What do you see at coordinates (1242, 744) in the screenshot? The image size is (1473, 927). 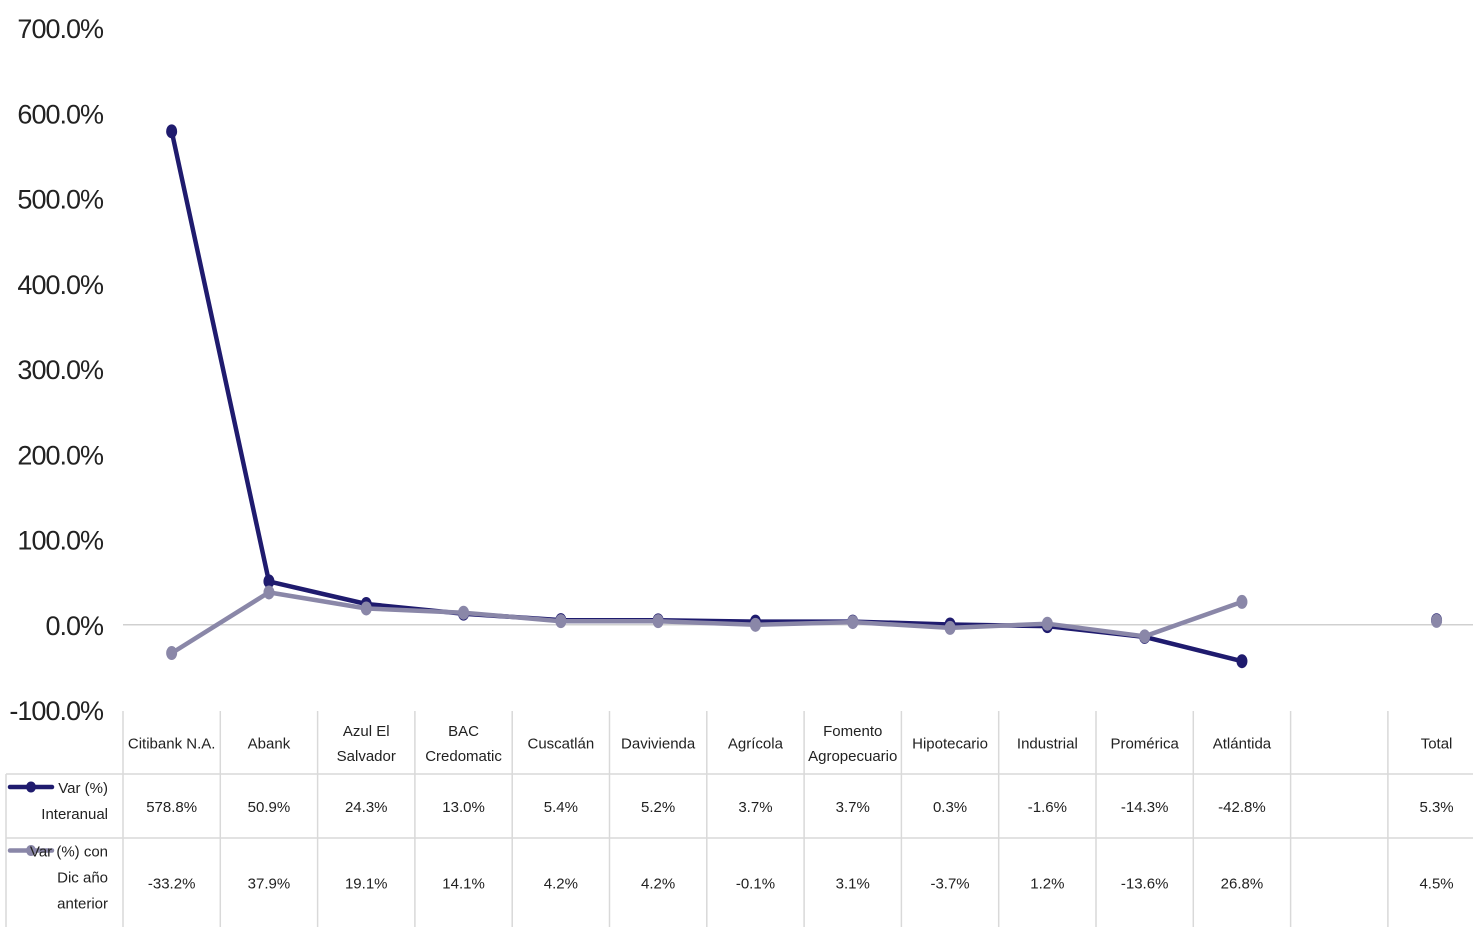 I see `category-label: Atlántida` at bounding box center [1242, 744].